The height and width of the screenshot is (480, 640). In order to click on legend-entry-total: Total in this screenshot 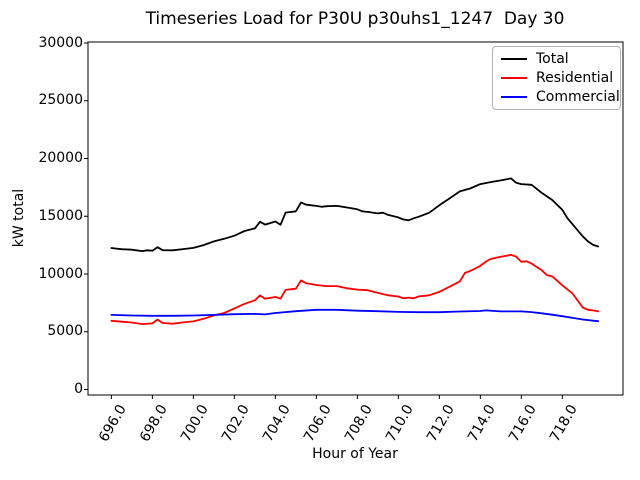, I will do `click(556, 59)`.